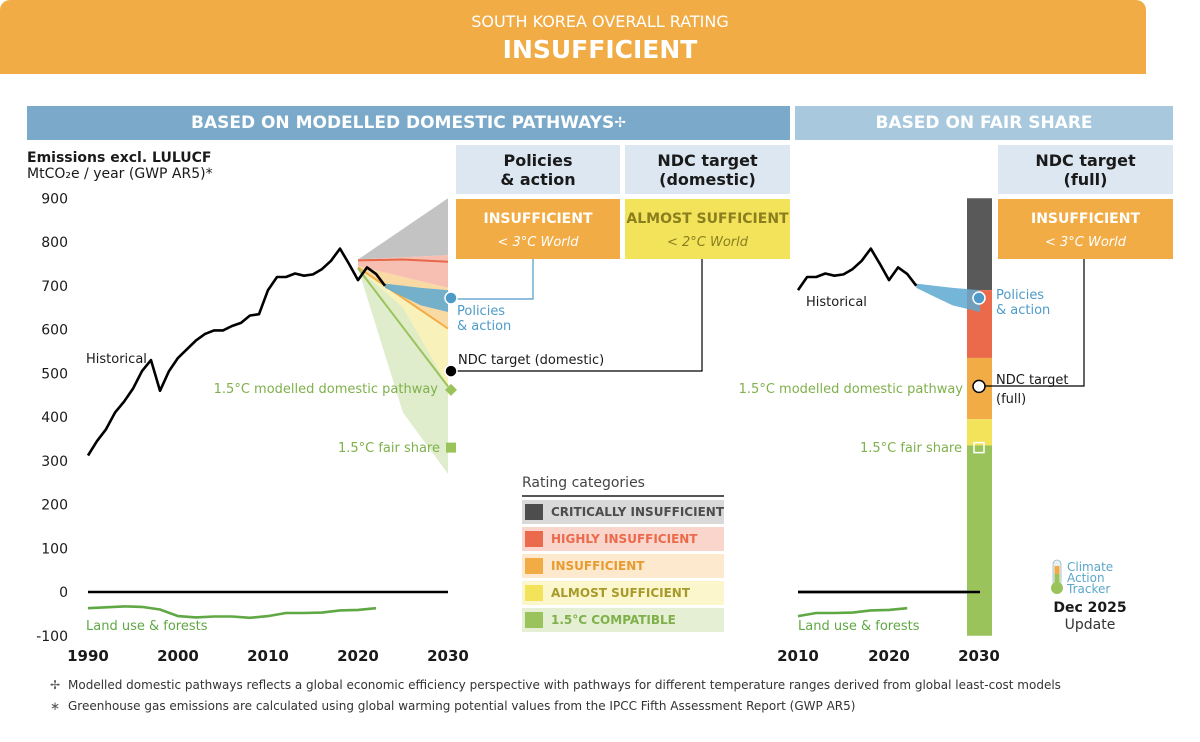 The height and width of the screenshot is (742, 1200). Describe the element at coordinates (1085, 160) in the screenshot. I see `column-ndc-full-line1: NDC target` at that location.